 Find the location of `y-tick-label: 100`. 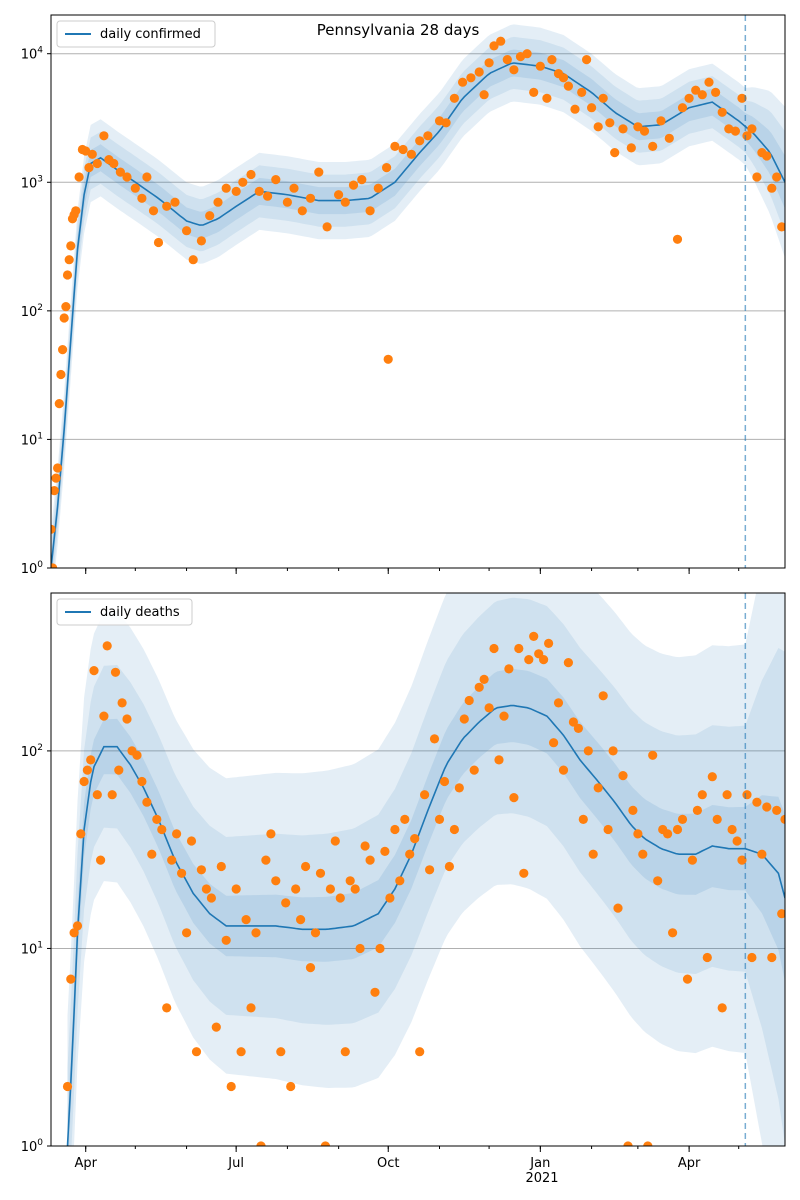

y-tick-label: 100 is located at coordinates (32, 1146).